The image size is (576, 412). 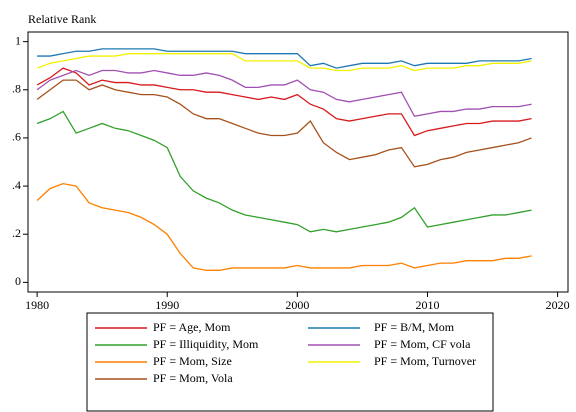 I want to click on x-tick-label: 1980, so click(x=37, y=305).